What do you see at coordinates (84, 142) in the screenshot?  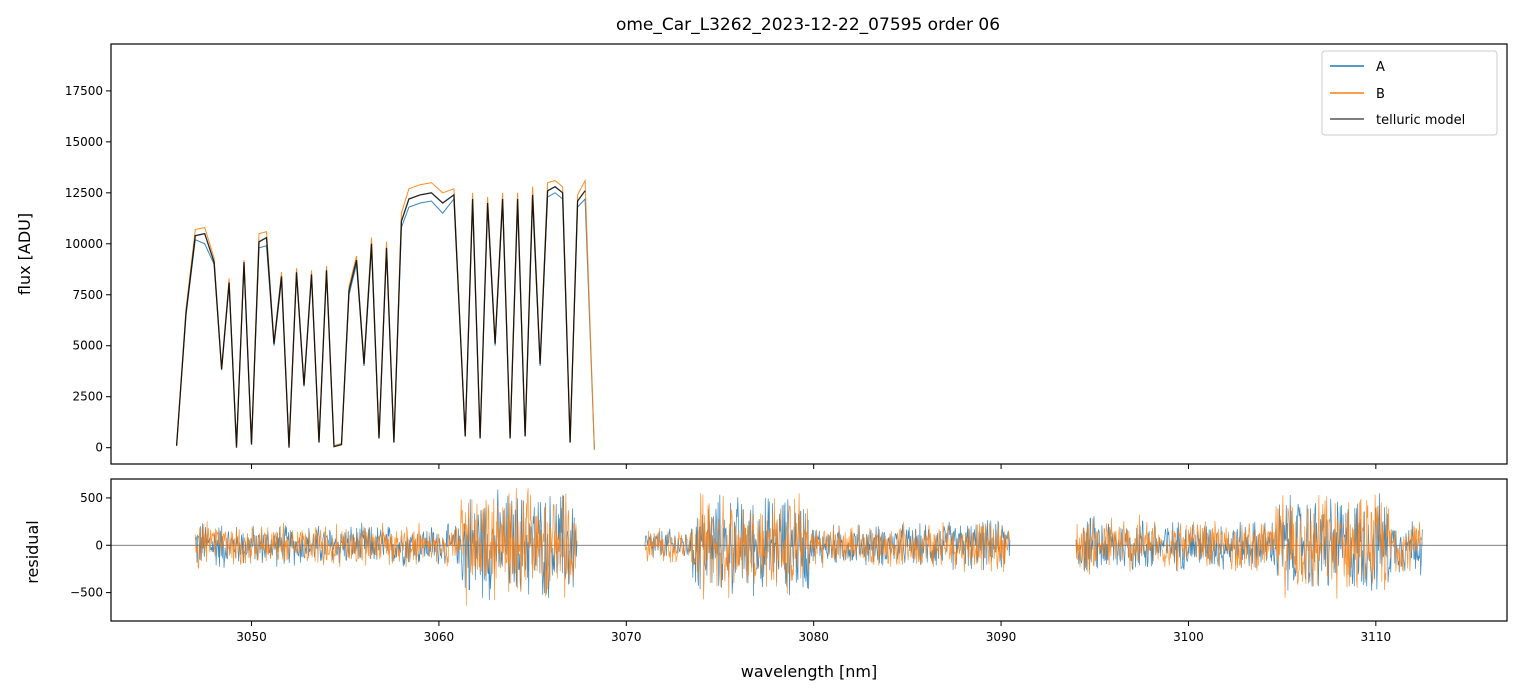 I see `flux-y-tick-label: 15000` at bounding box center [84, 142].